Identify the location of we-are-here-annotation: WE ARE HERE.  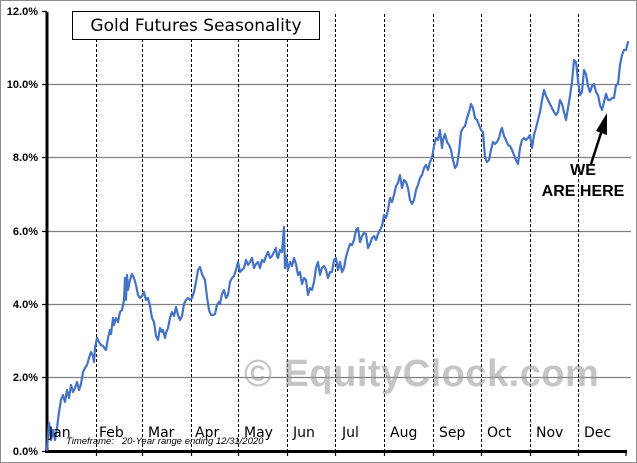
(583, 181).